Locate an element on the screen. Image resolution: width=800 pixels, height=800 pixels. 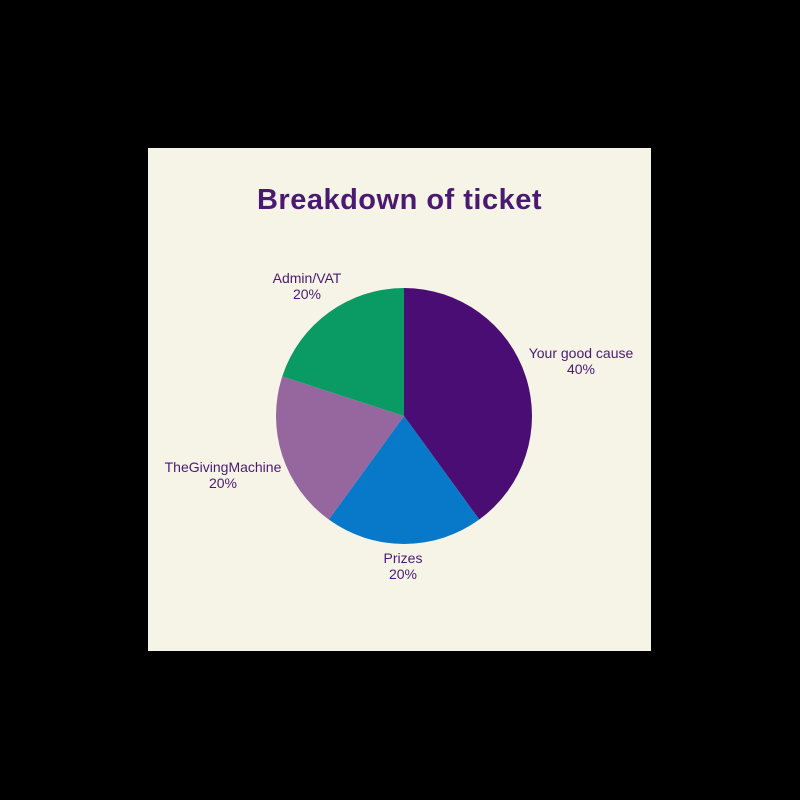
slice-label-prizes: Prizes 20% is located at coordinates (403, 566).